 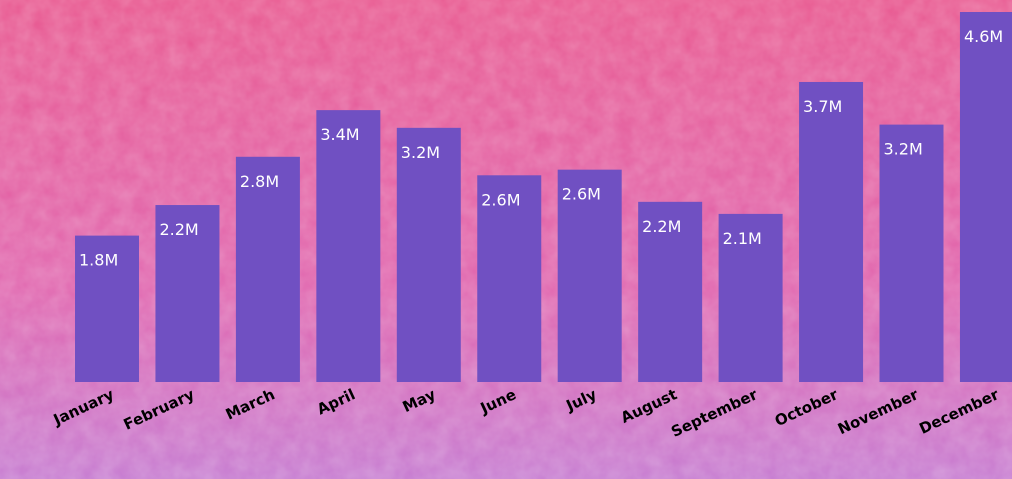 What do you see at coordinates (983, 36) in the screenshot?
I see `value-label: 4.6M` at bounding box center [983, 36].